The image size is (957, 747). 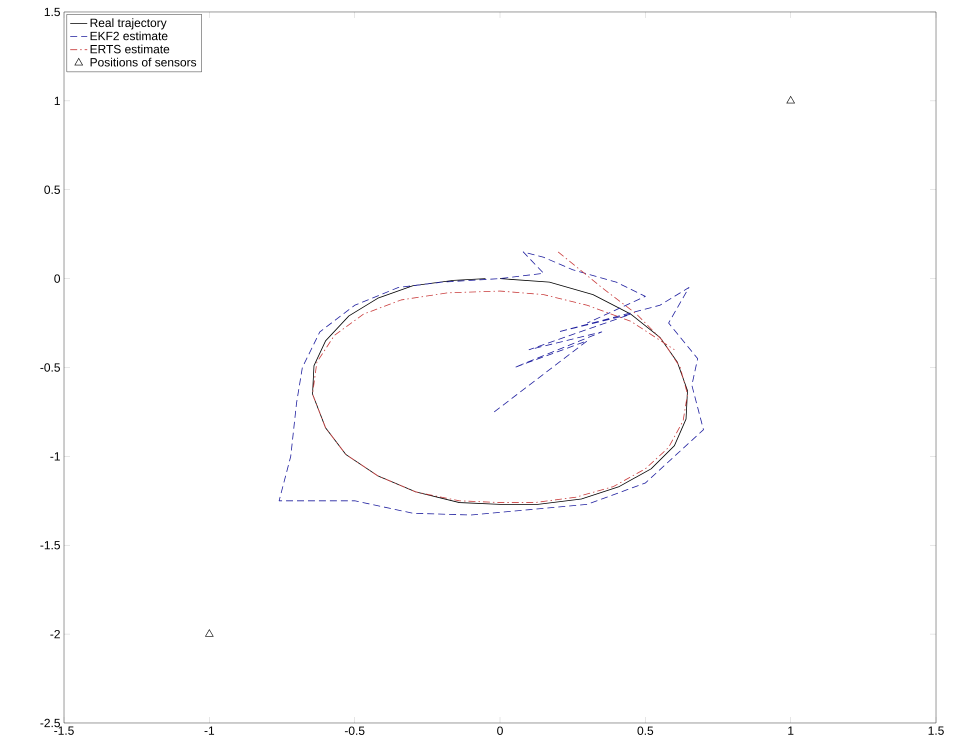 What do you see at coordinates (646, 730) in the screenshot?
I see `x-tick-label: 0.5` at bounding box center [646, 730].